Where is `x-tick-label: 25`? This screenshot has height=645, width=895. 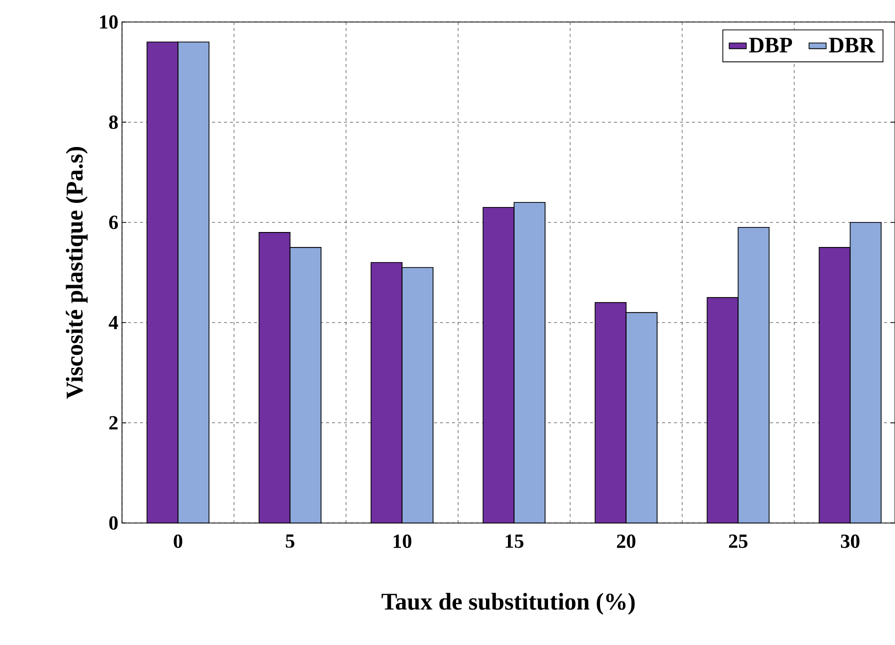 x-tick-label: 25 is located at coordinates (738, 541).